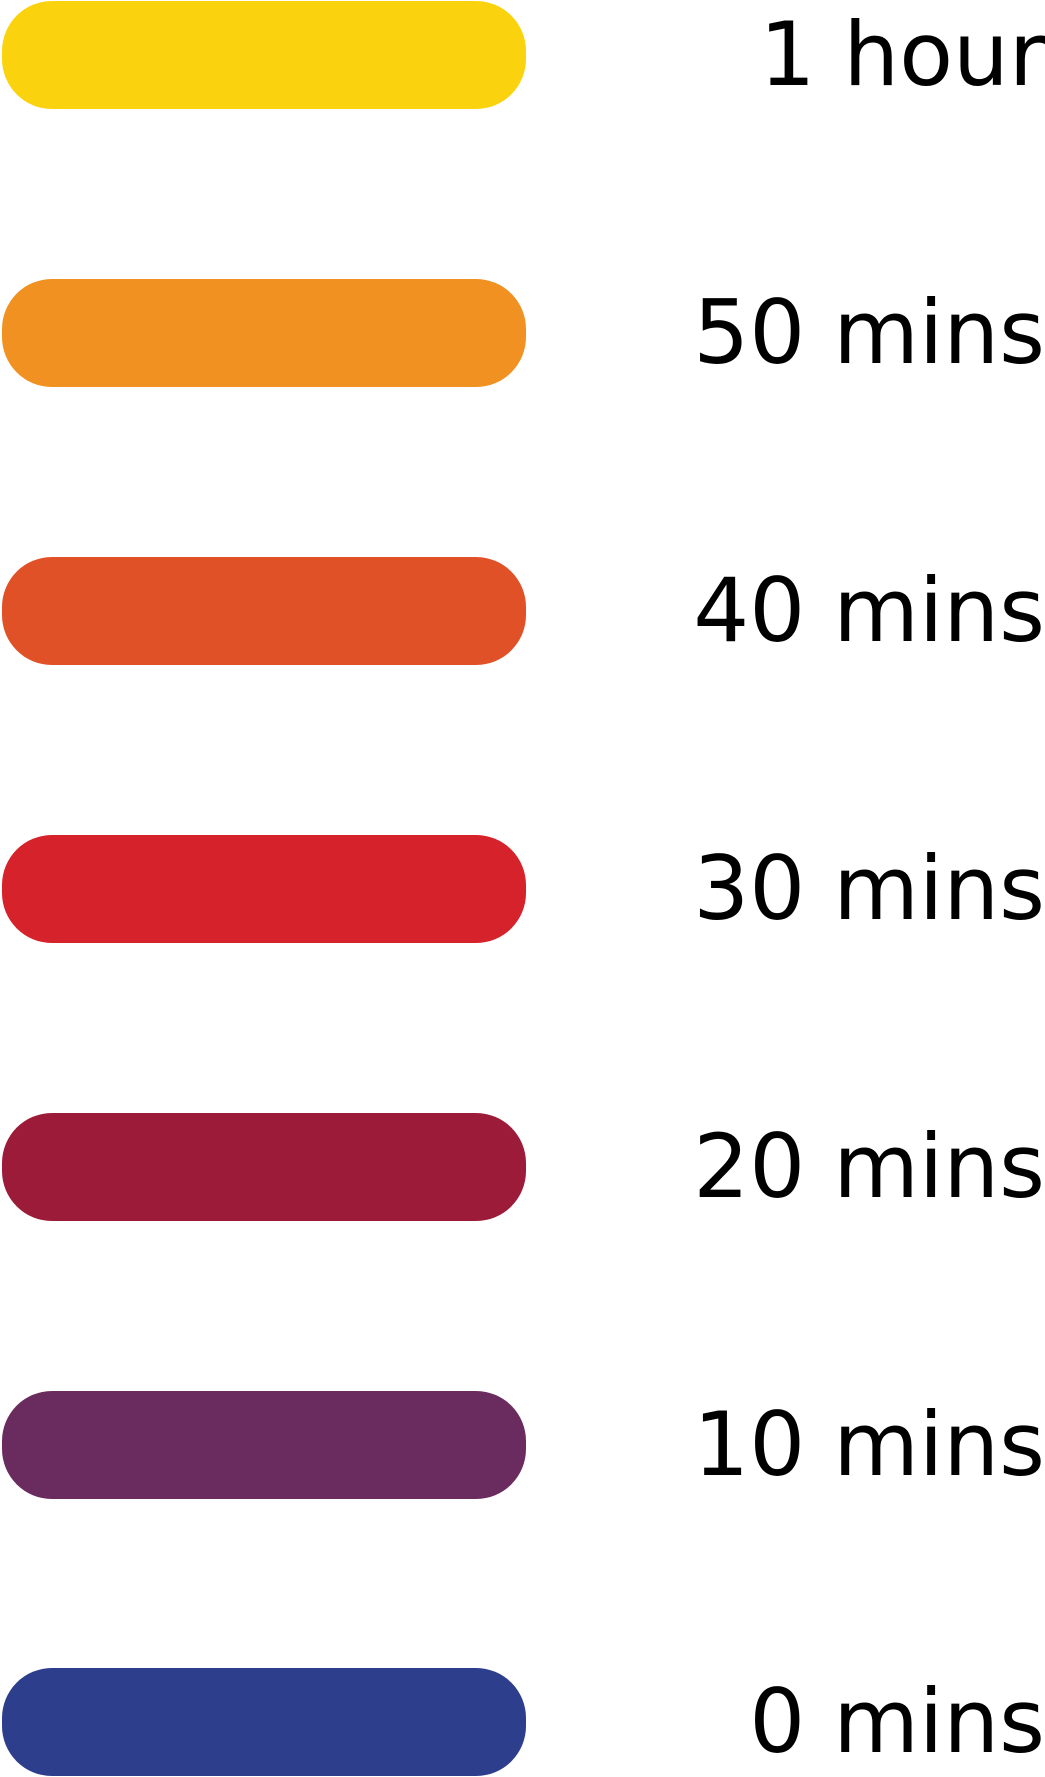  Describe the element at coordinates (869, 1444) in the screenshot. I see `legend-label: 10 mins` at that location.